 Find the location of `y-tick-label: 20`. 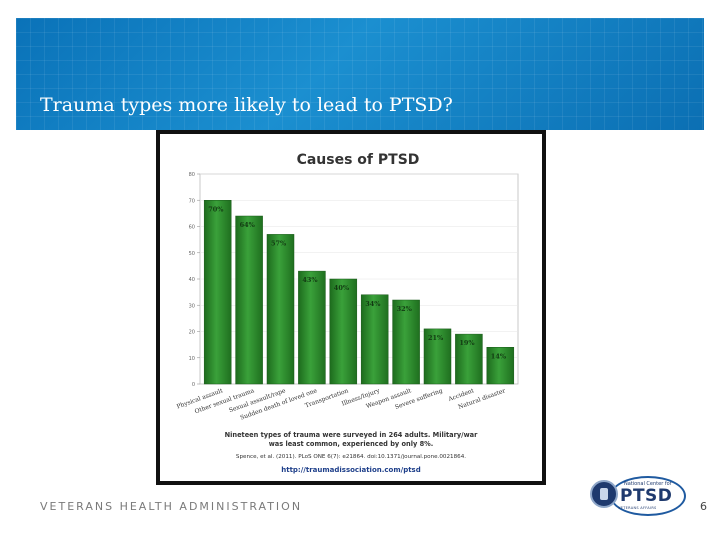

y-tick-label: 20 is located at coordinates (192, 333).